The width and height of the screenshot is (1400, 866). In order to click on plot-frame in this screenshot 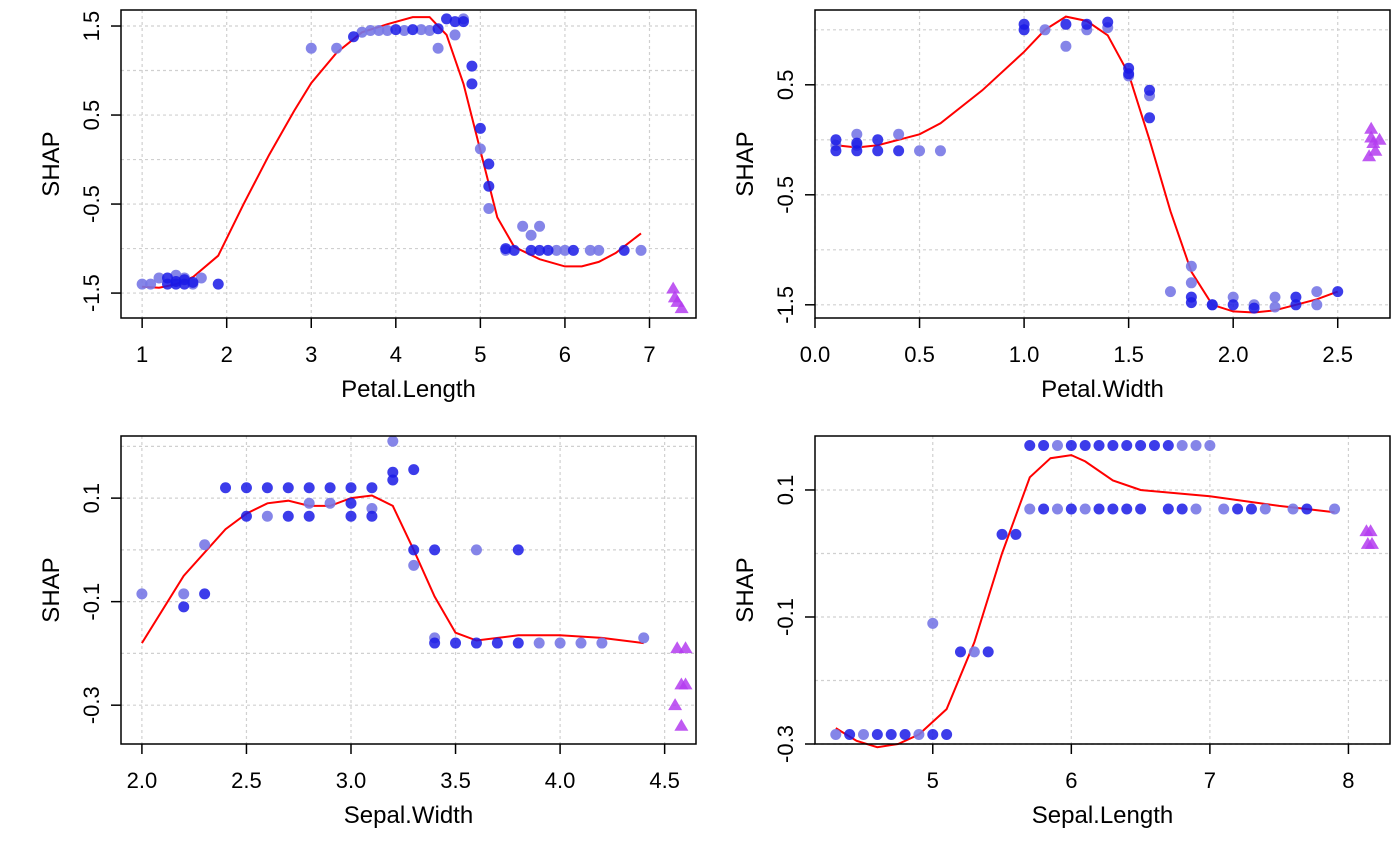, I will do `click(408, 164)`.